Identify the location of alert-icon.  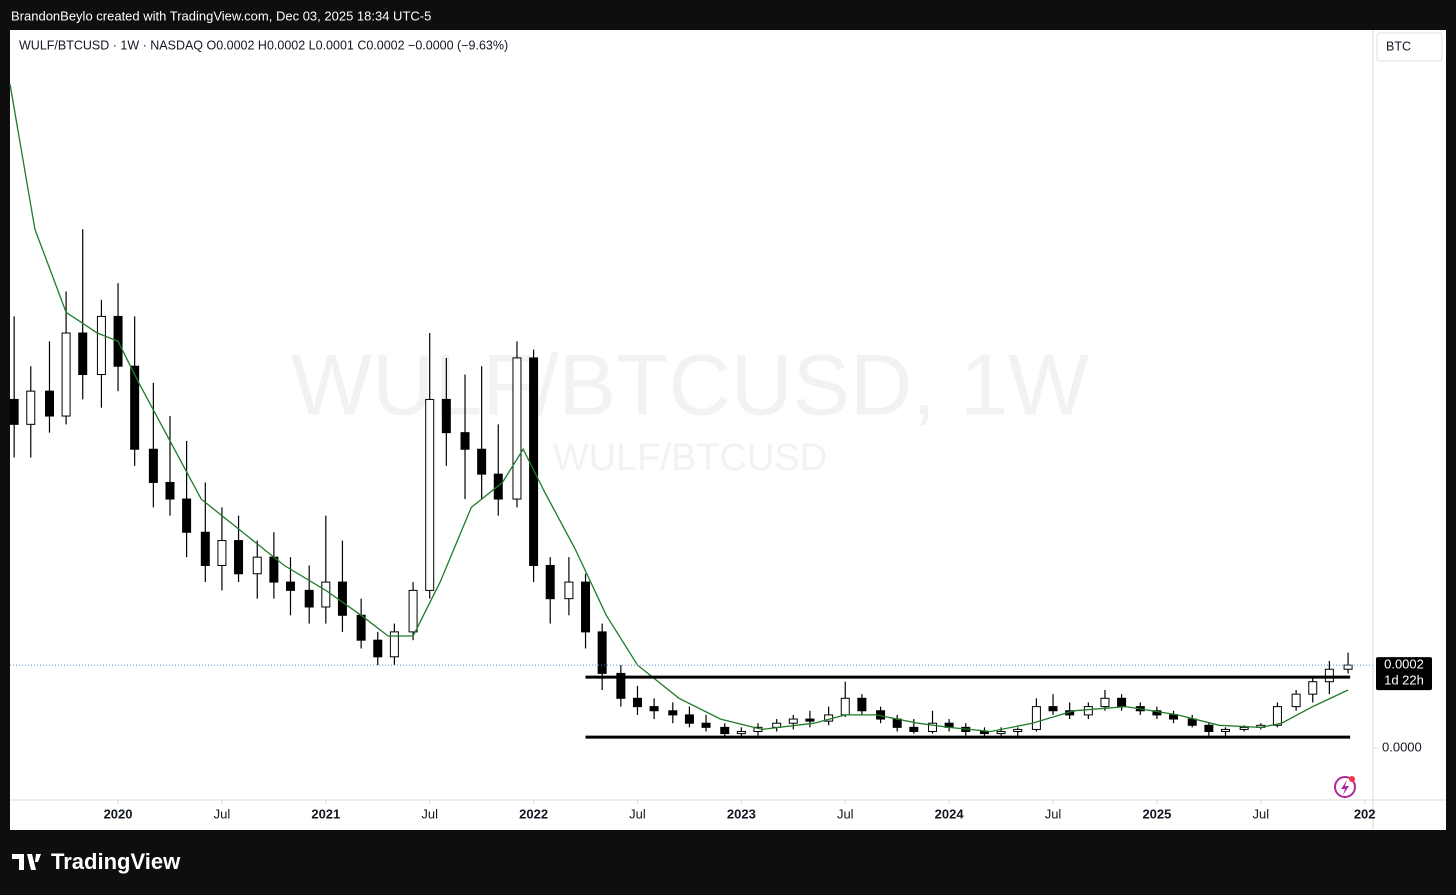
(1345, 787).